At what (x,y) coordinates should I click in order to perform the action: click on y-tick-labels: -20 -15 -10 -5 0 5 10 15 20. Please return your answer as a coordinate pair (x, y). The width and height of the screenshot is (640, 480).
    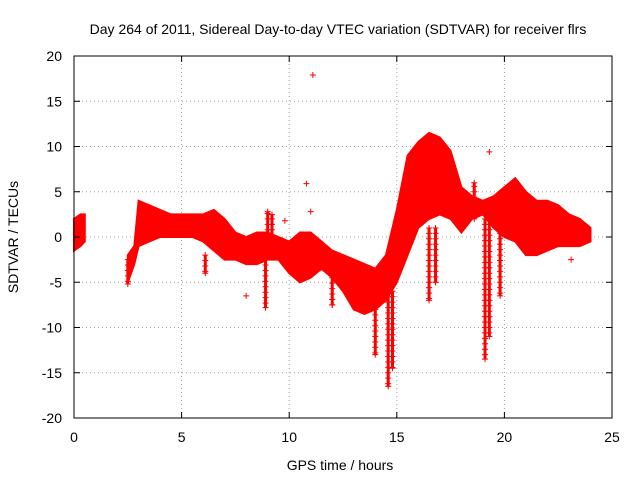
    Looking at the image, I should click on (52, 237).